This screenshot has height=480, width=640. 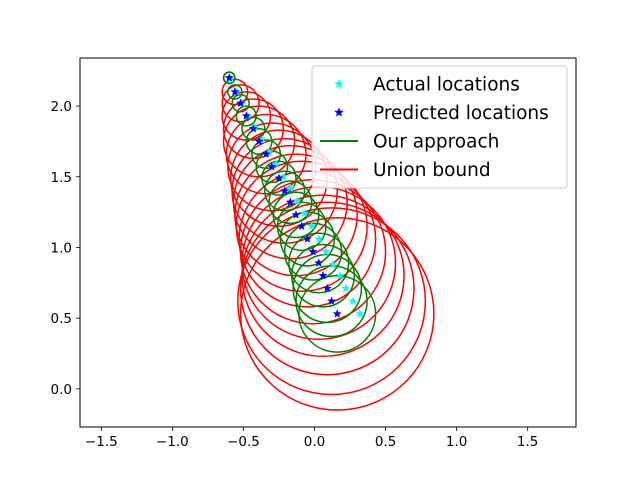 What do you see at coordinates (456, 442) in the screenshot?
I see `x-tick-label: 1.0` at bounding box center [456, 442].